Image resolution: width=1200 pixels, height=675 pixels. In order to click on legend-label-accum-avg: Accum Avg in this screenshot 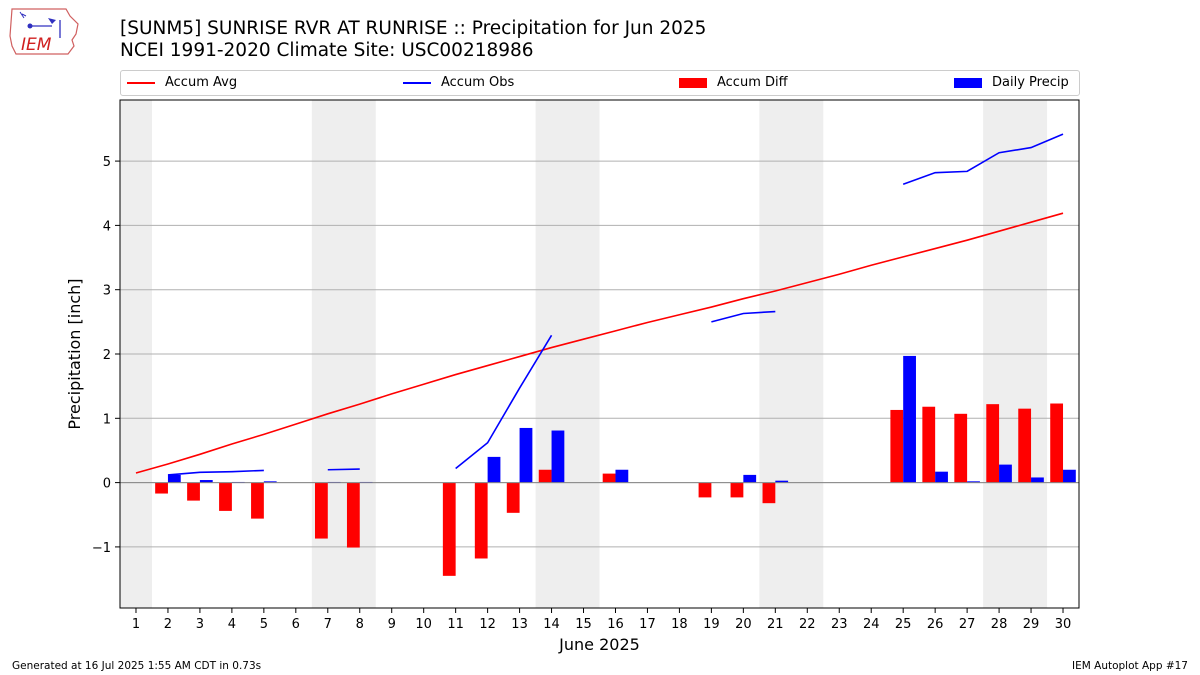, I will do `click(201, 82)`.